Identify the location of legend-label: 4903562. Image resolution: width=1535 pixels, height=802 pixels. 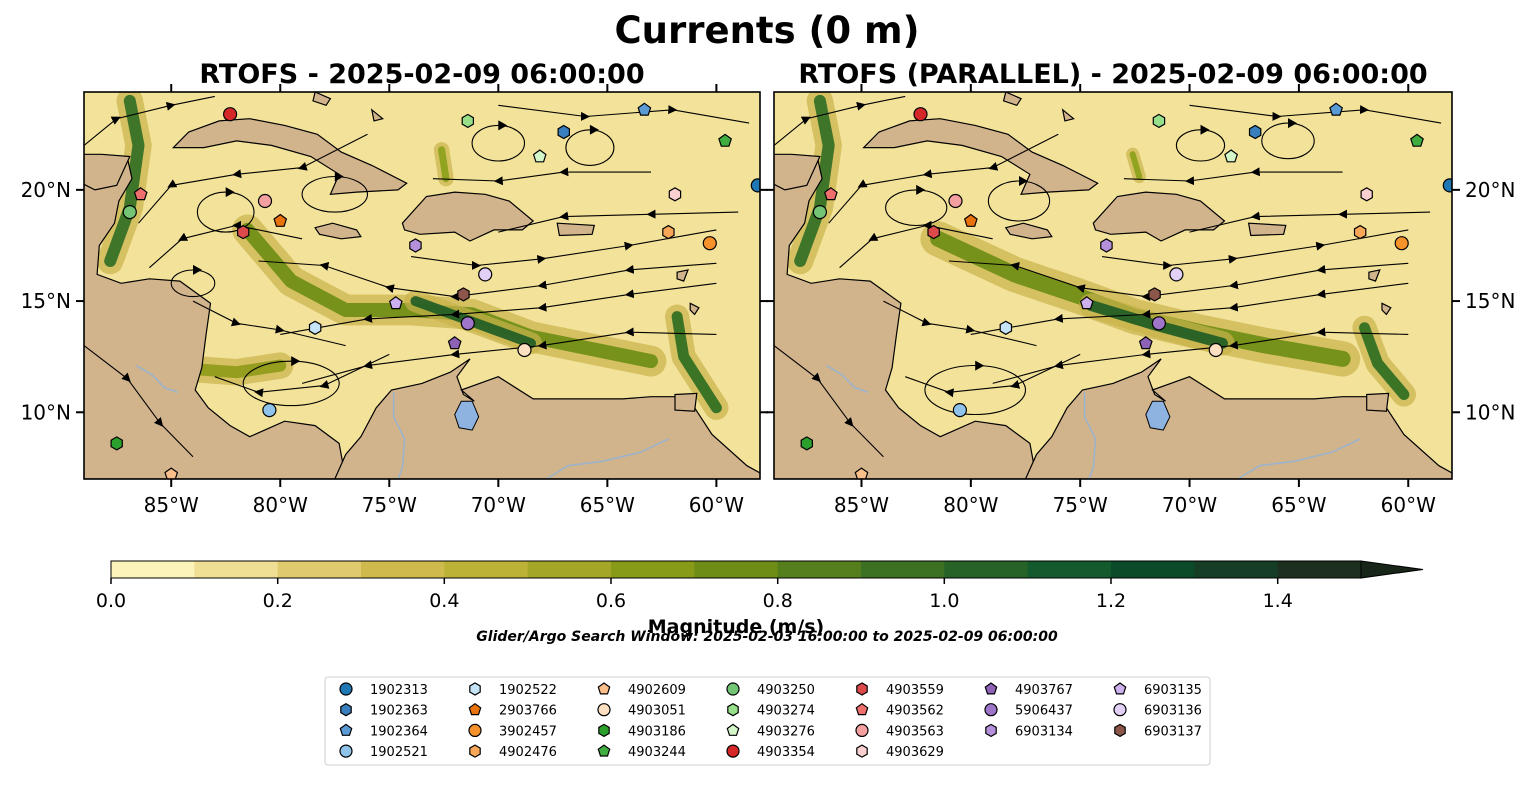
(915, 711).